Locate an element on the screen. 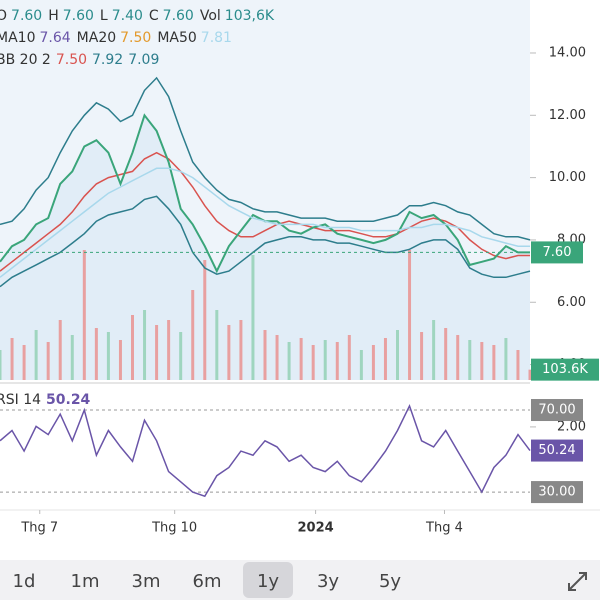  expand-icon is located at coordinates (577, 581).